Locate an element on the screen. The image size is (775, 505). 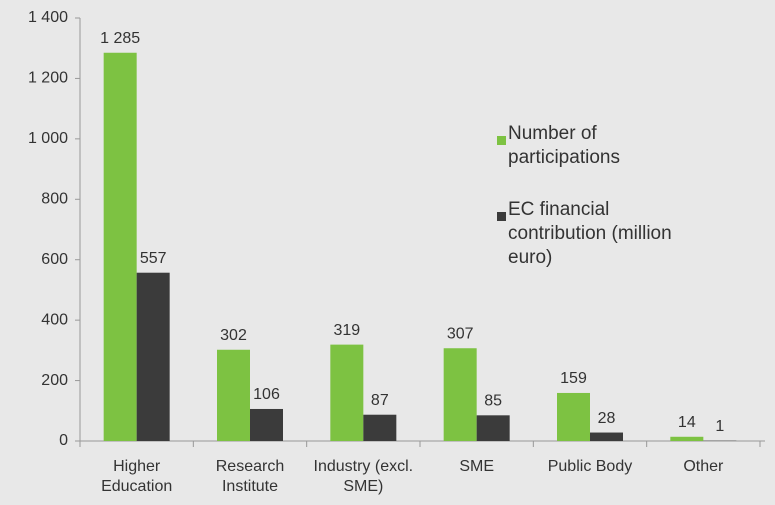
y-tick-label: 600 is located at coordinates (54, 259).